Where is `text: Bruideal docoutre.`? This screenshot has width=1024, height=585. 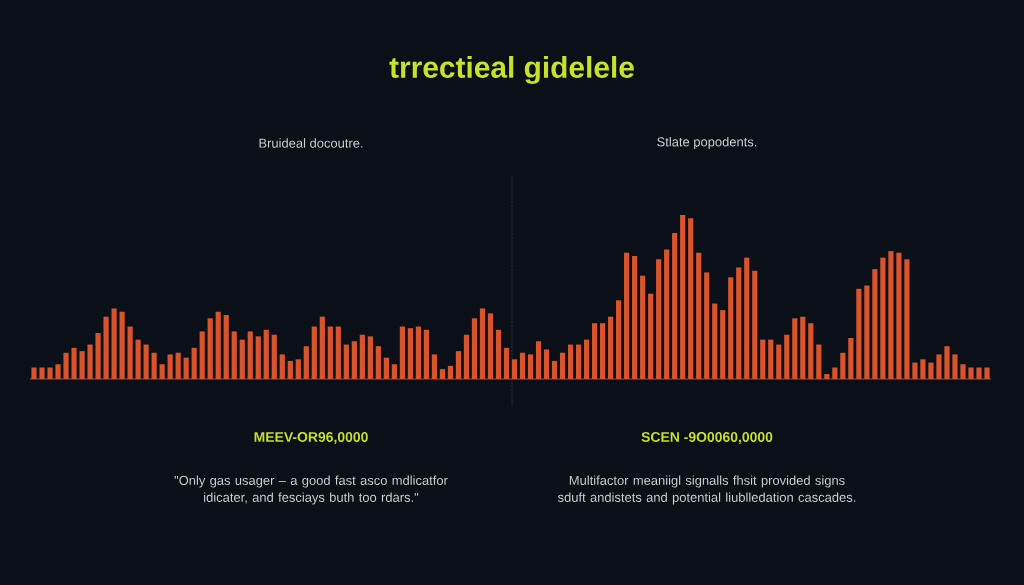 text: Bruideal docoutre. is located at coordinates (311, 143).